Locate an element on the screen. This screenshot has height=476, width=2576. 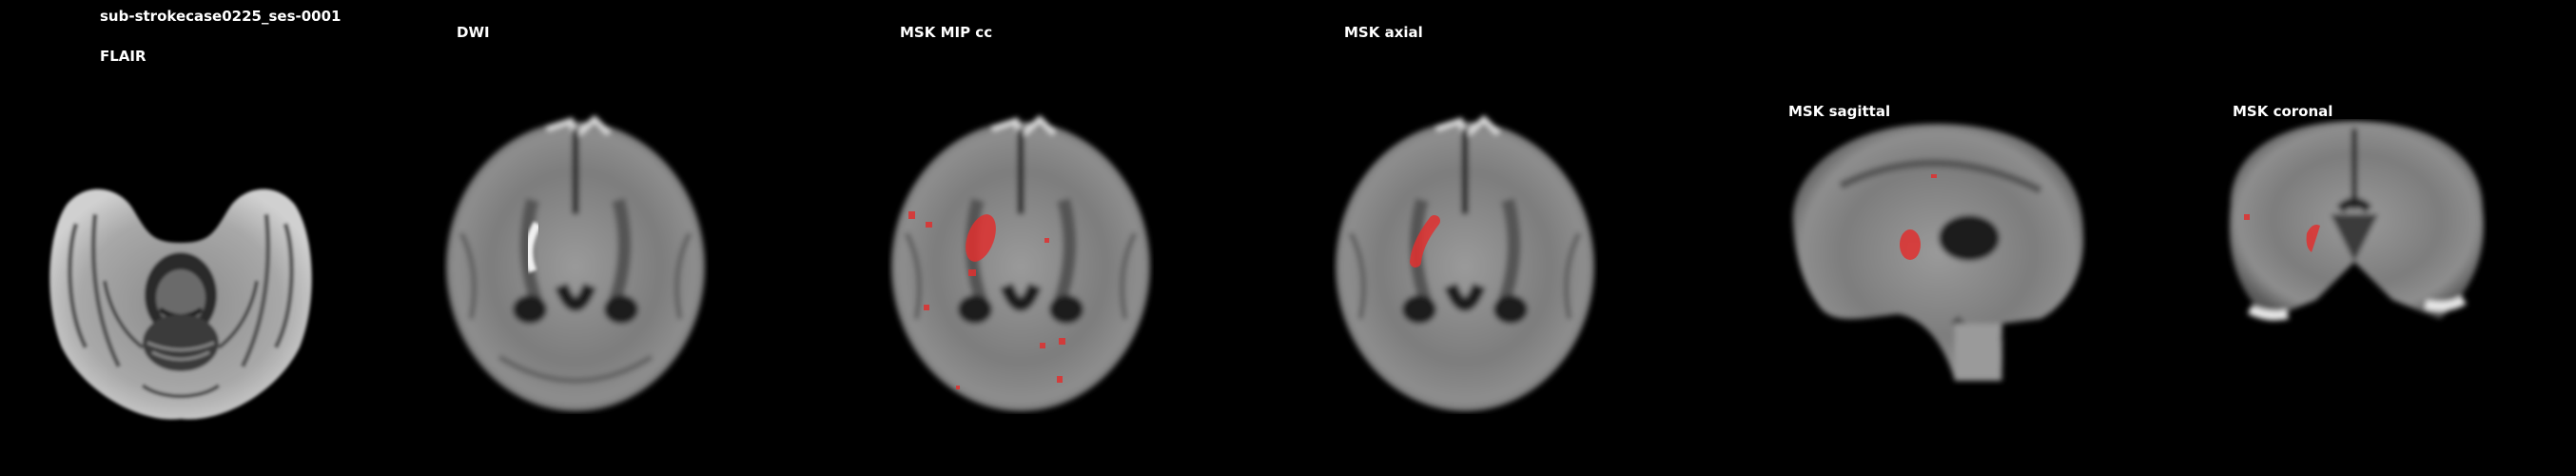
panel-title-dwi: DWI is located at coordinates (474, 32).